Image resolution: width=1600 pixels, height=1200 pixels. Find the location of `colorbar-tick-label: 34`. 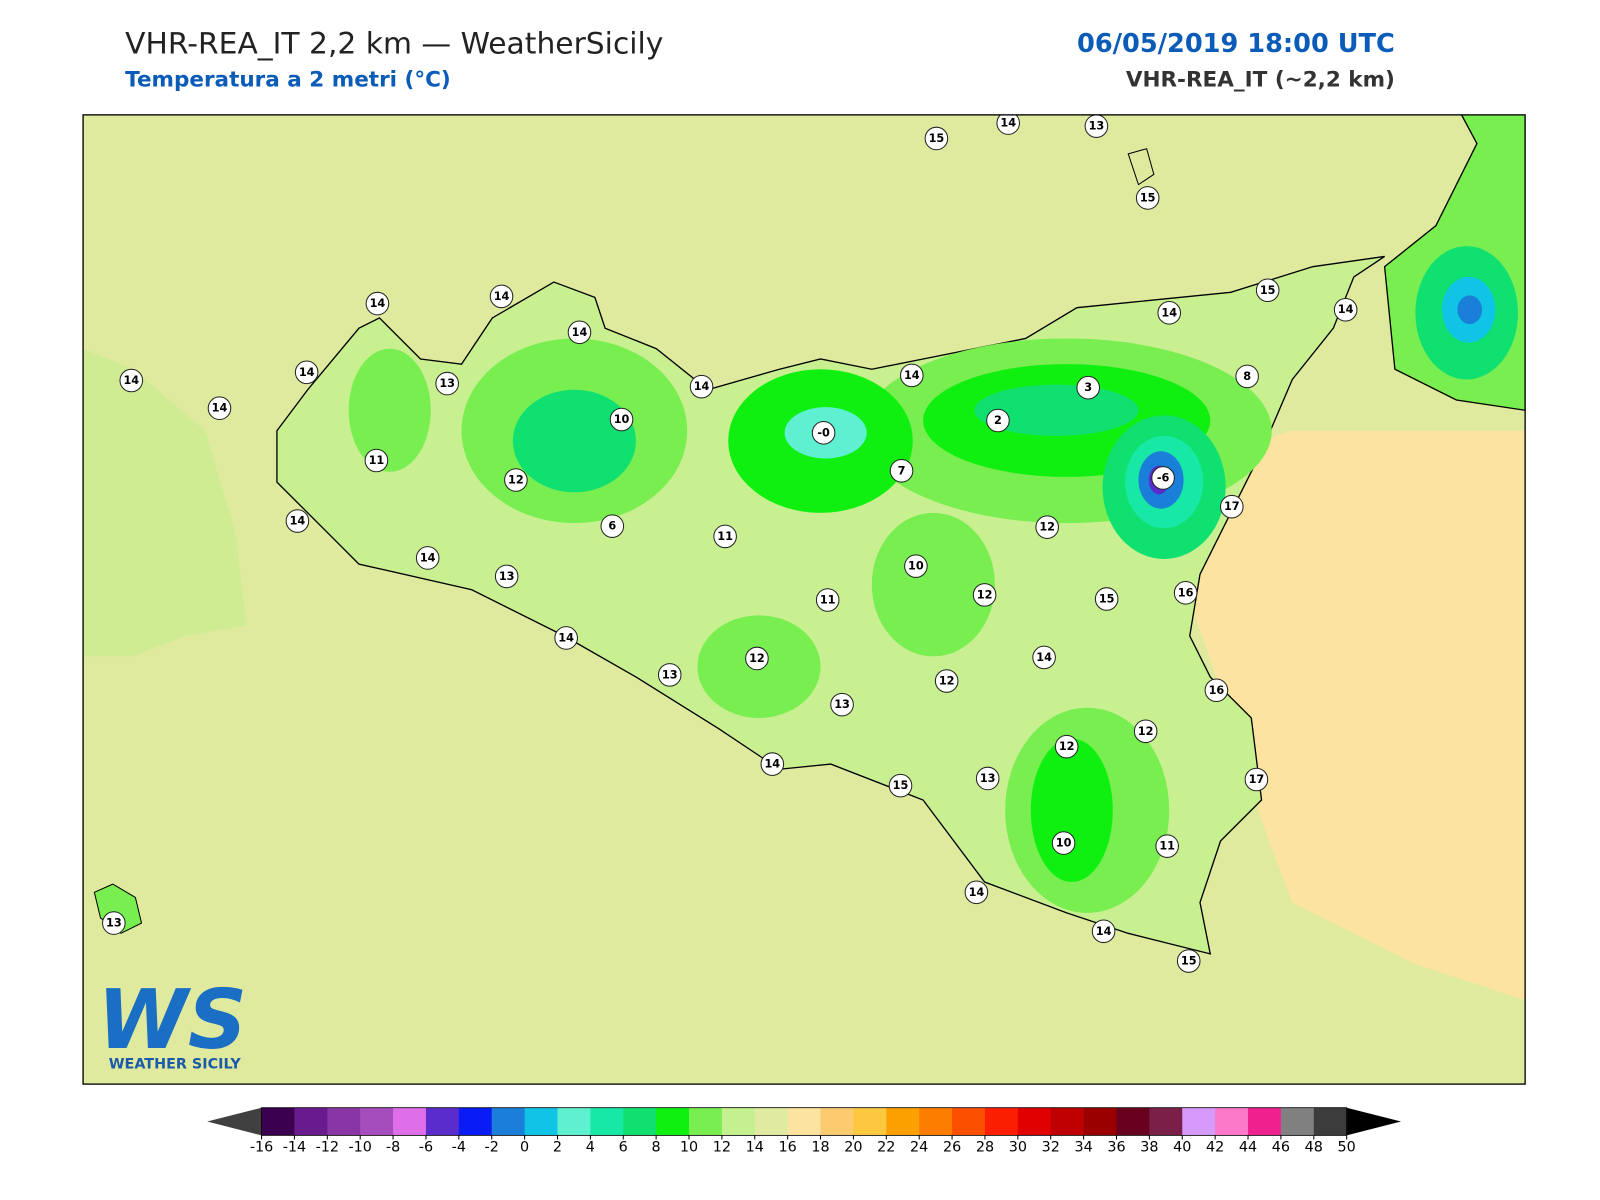

colorbar-tick-label: 34 is located at coordinates (1083, 1148).